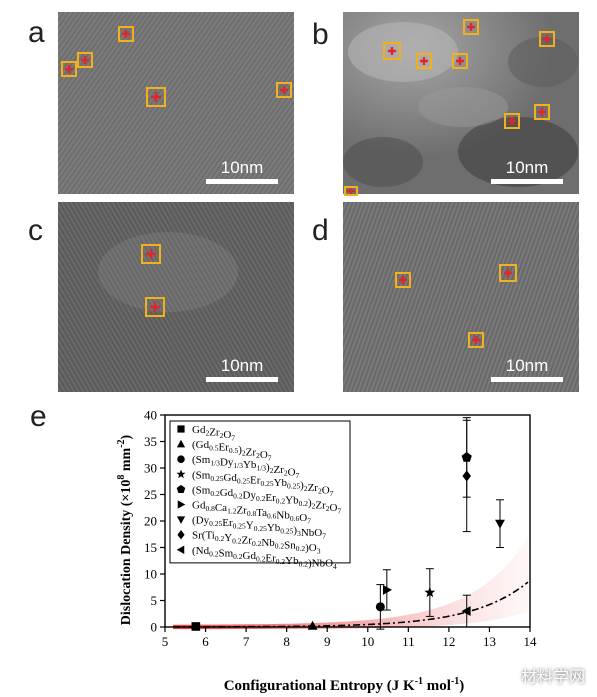 The height and width of the screenshot is (697, 597). I want to click on legend-label: (Dy0.25Er0.25Y0.25Yb0.25)3NbO7, so click(259, 528).